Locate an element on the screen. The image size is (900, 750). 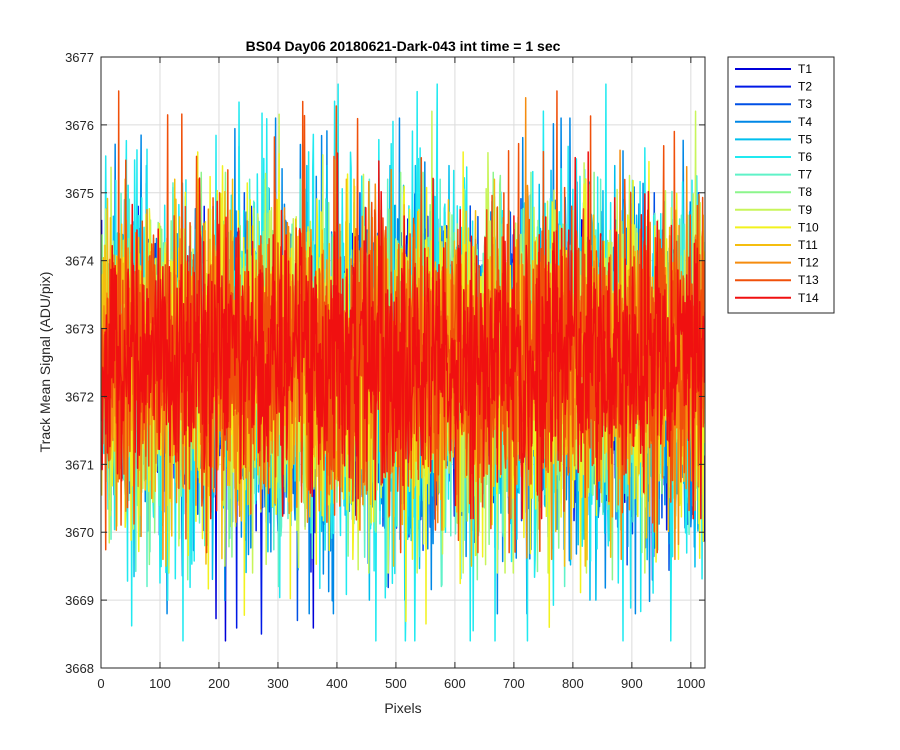
x-tick-label-4: 400 is located at coordinates (337, 683).